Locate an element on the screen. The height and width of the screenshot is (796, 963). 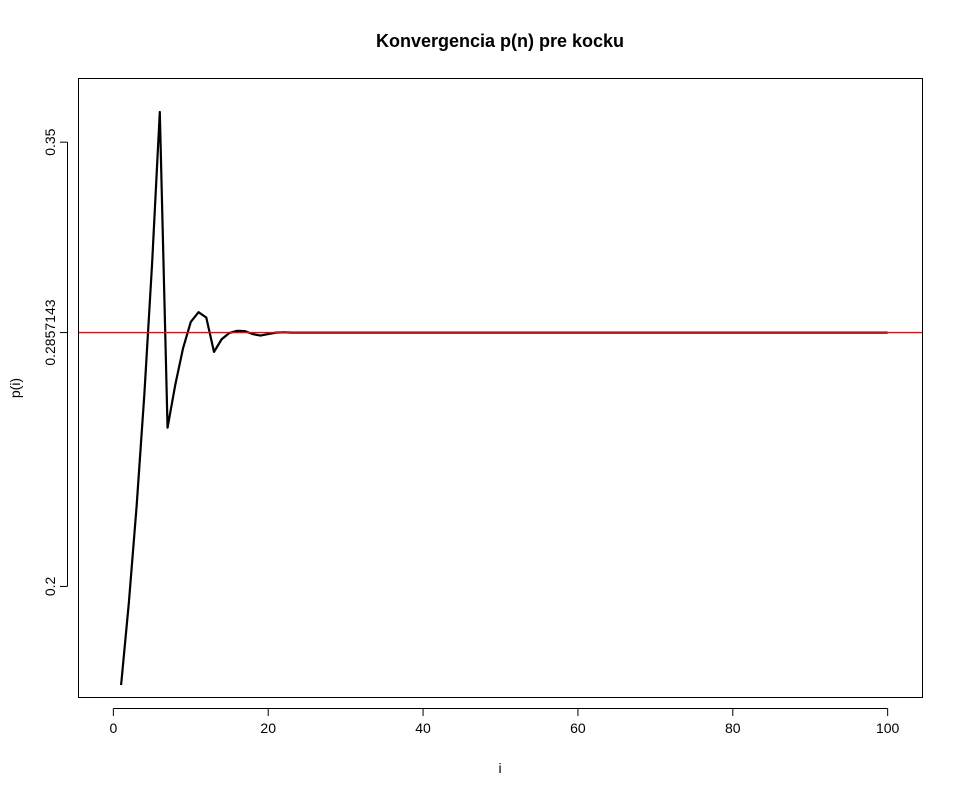
x-tick-label: 0 is located at coordinates (113, 728).